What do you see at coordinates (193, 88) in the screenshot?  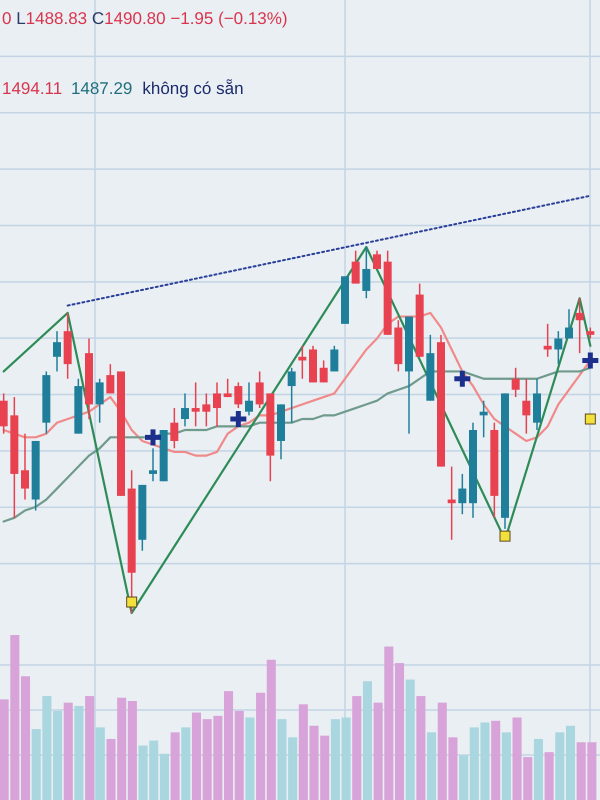 I see `text: không có sẵn` at bounding box center [193, 88].